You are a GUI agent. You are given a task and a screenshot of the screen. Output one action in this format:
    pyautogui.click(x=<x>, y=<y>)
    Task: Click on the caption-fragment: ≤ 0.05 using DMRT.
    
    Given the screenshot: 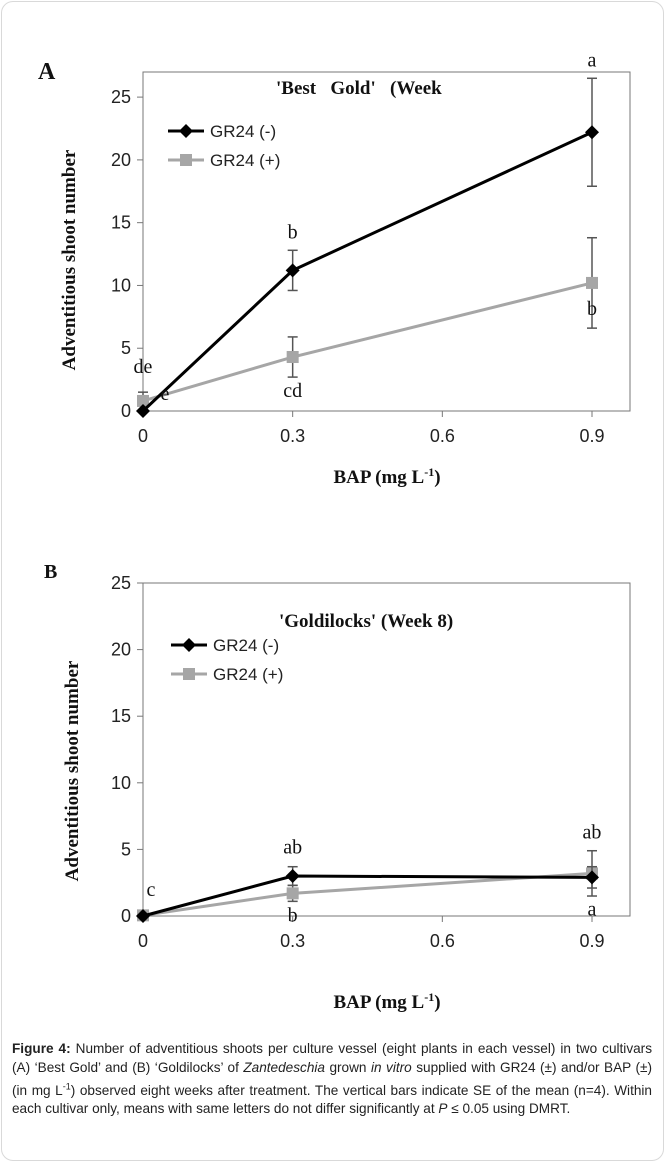 What is the action you would take?
    pyautogui.click(x=509, y=1109)
    